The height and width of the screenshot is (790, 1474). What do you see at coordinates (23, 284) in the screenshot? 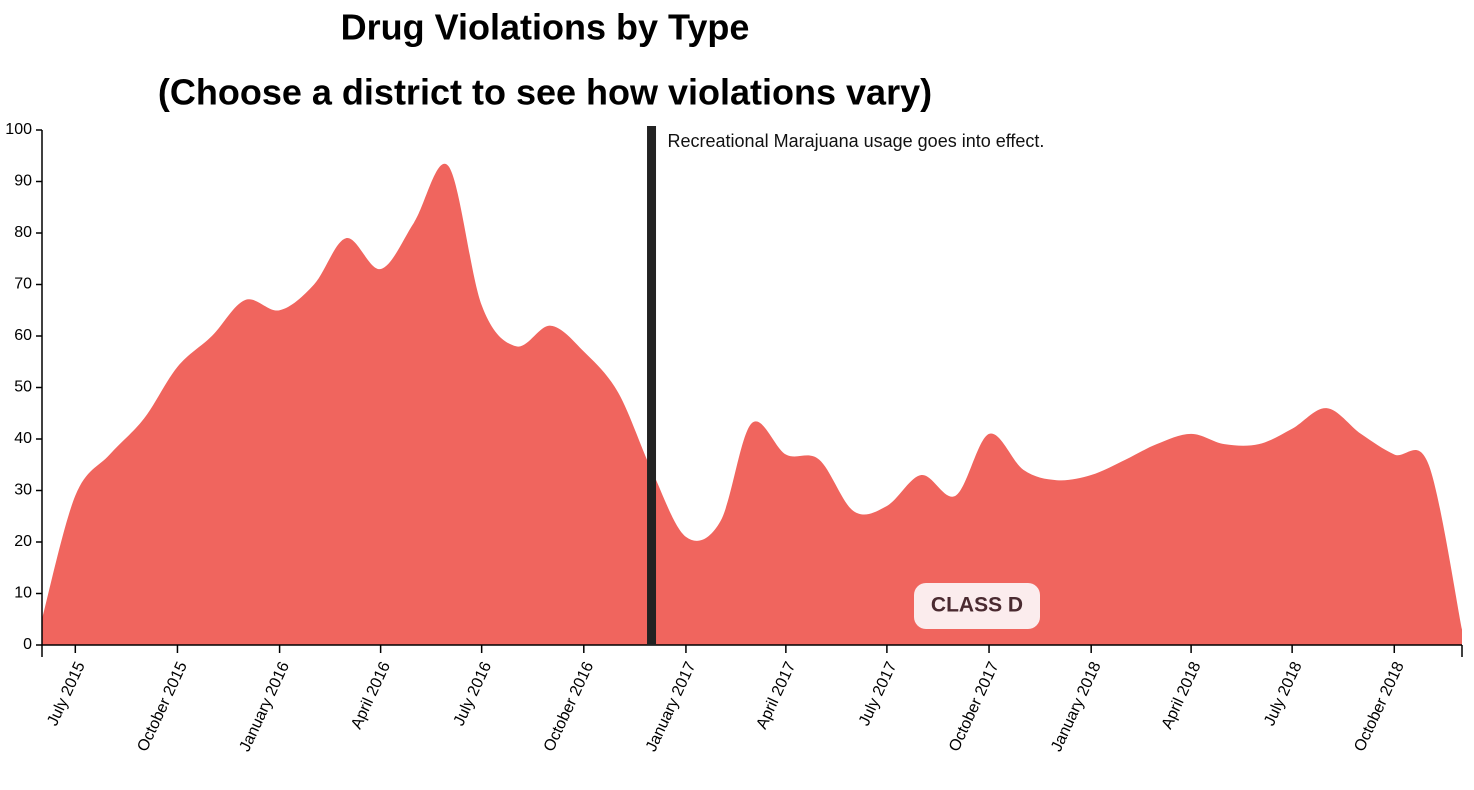
I see `y-tick-label: 70` at bounding box center [23, 284].